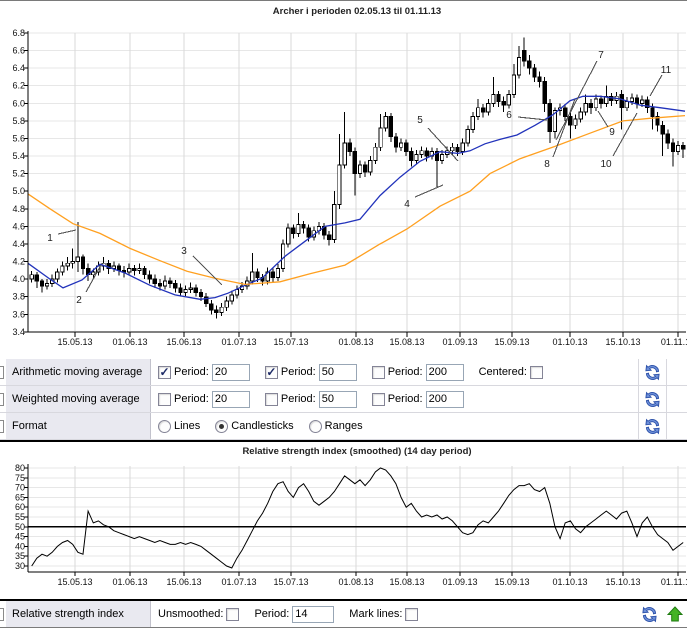 This screenshot has width=687, height=628. What do you see at coordinates (20, 507) in the screenshot?
I see `svg-text: 60` at bounding box center [20, 507].